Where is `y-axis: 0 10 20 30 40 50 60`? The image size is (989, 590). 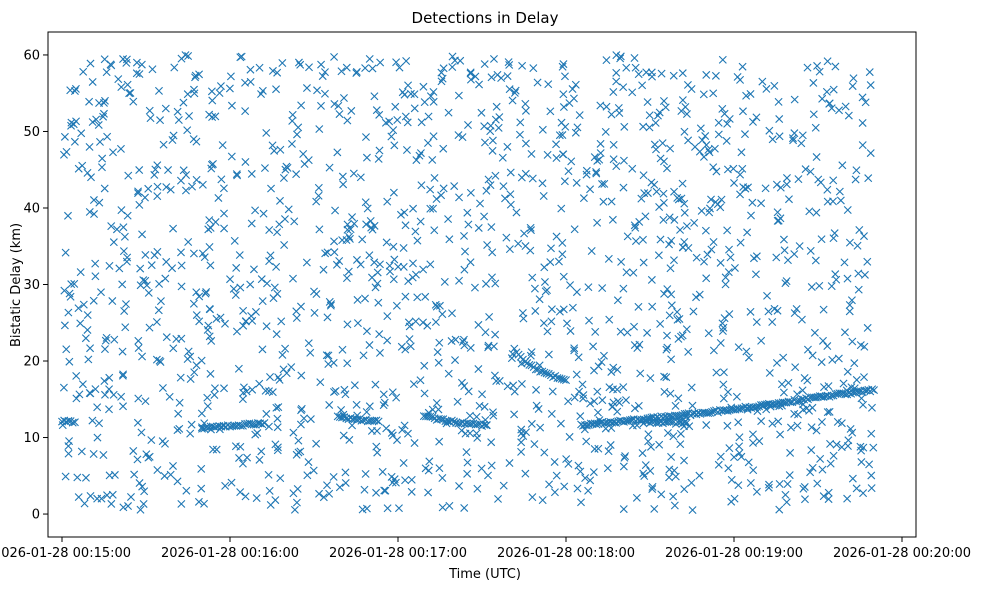
y-axis: 0 10 20 30 40 50 60 is located at coordinates (35, 285).